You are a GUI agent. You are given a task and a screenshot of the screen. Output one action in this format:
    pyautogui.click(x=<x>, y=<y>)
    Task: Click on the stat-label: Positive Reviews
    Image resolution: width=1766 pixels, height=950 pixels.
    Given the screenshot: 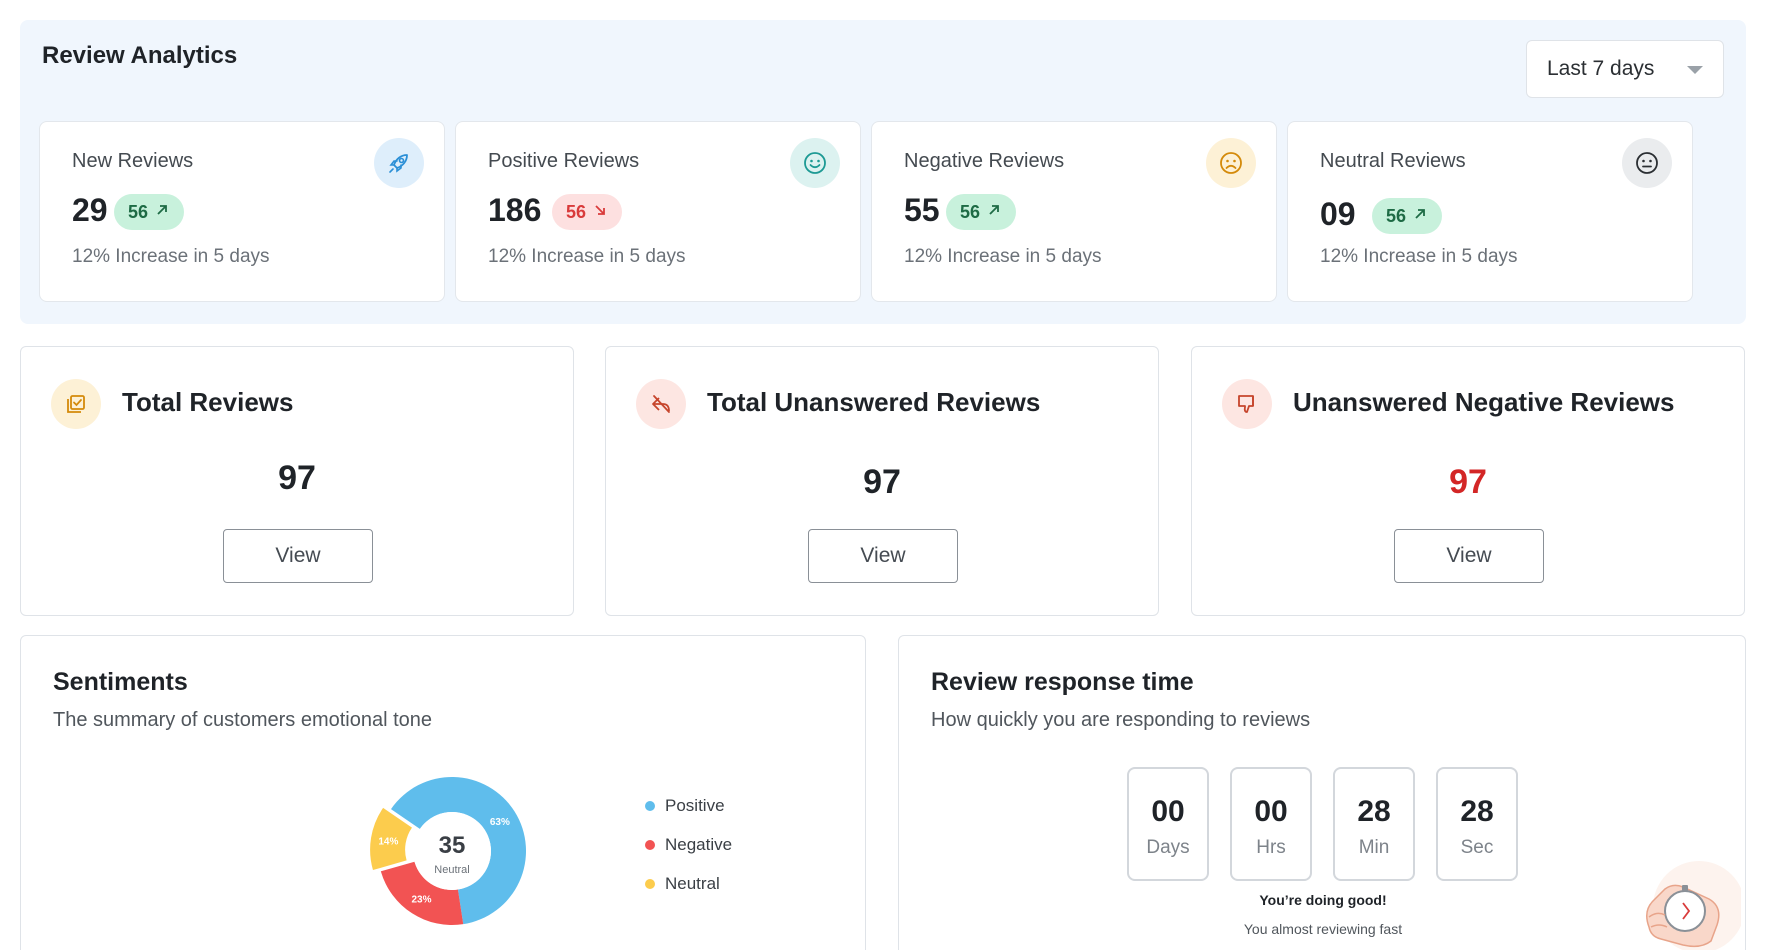 What is the action you would take?
    pyautogui.click(x=564, y=161)
    